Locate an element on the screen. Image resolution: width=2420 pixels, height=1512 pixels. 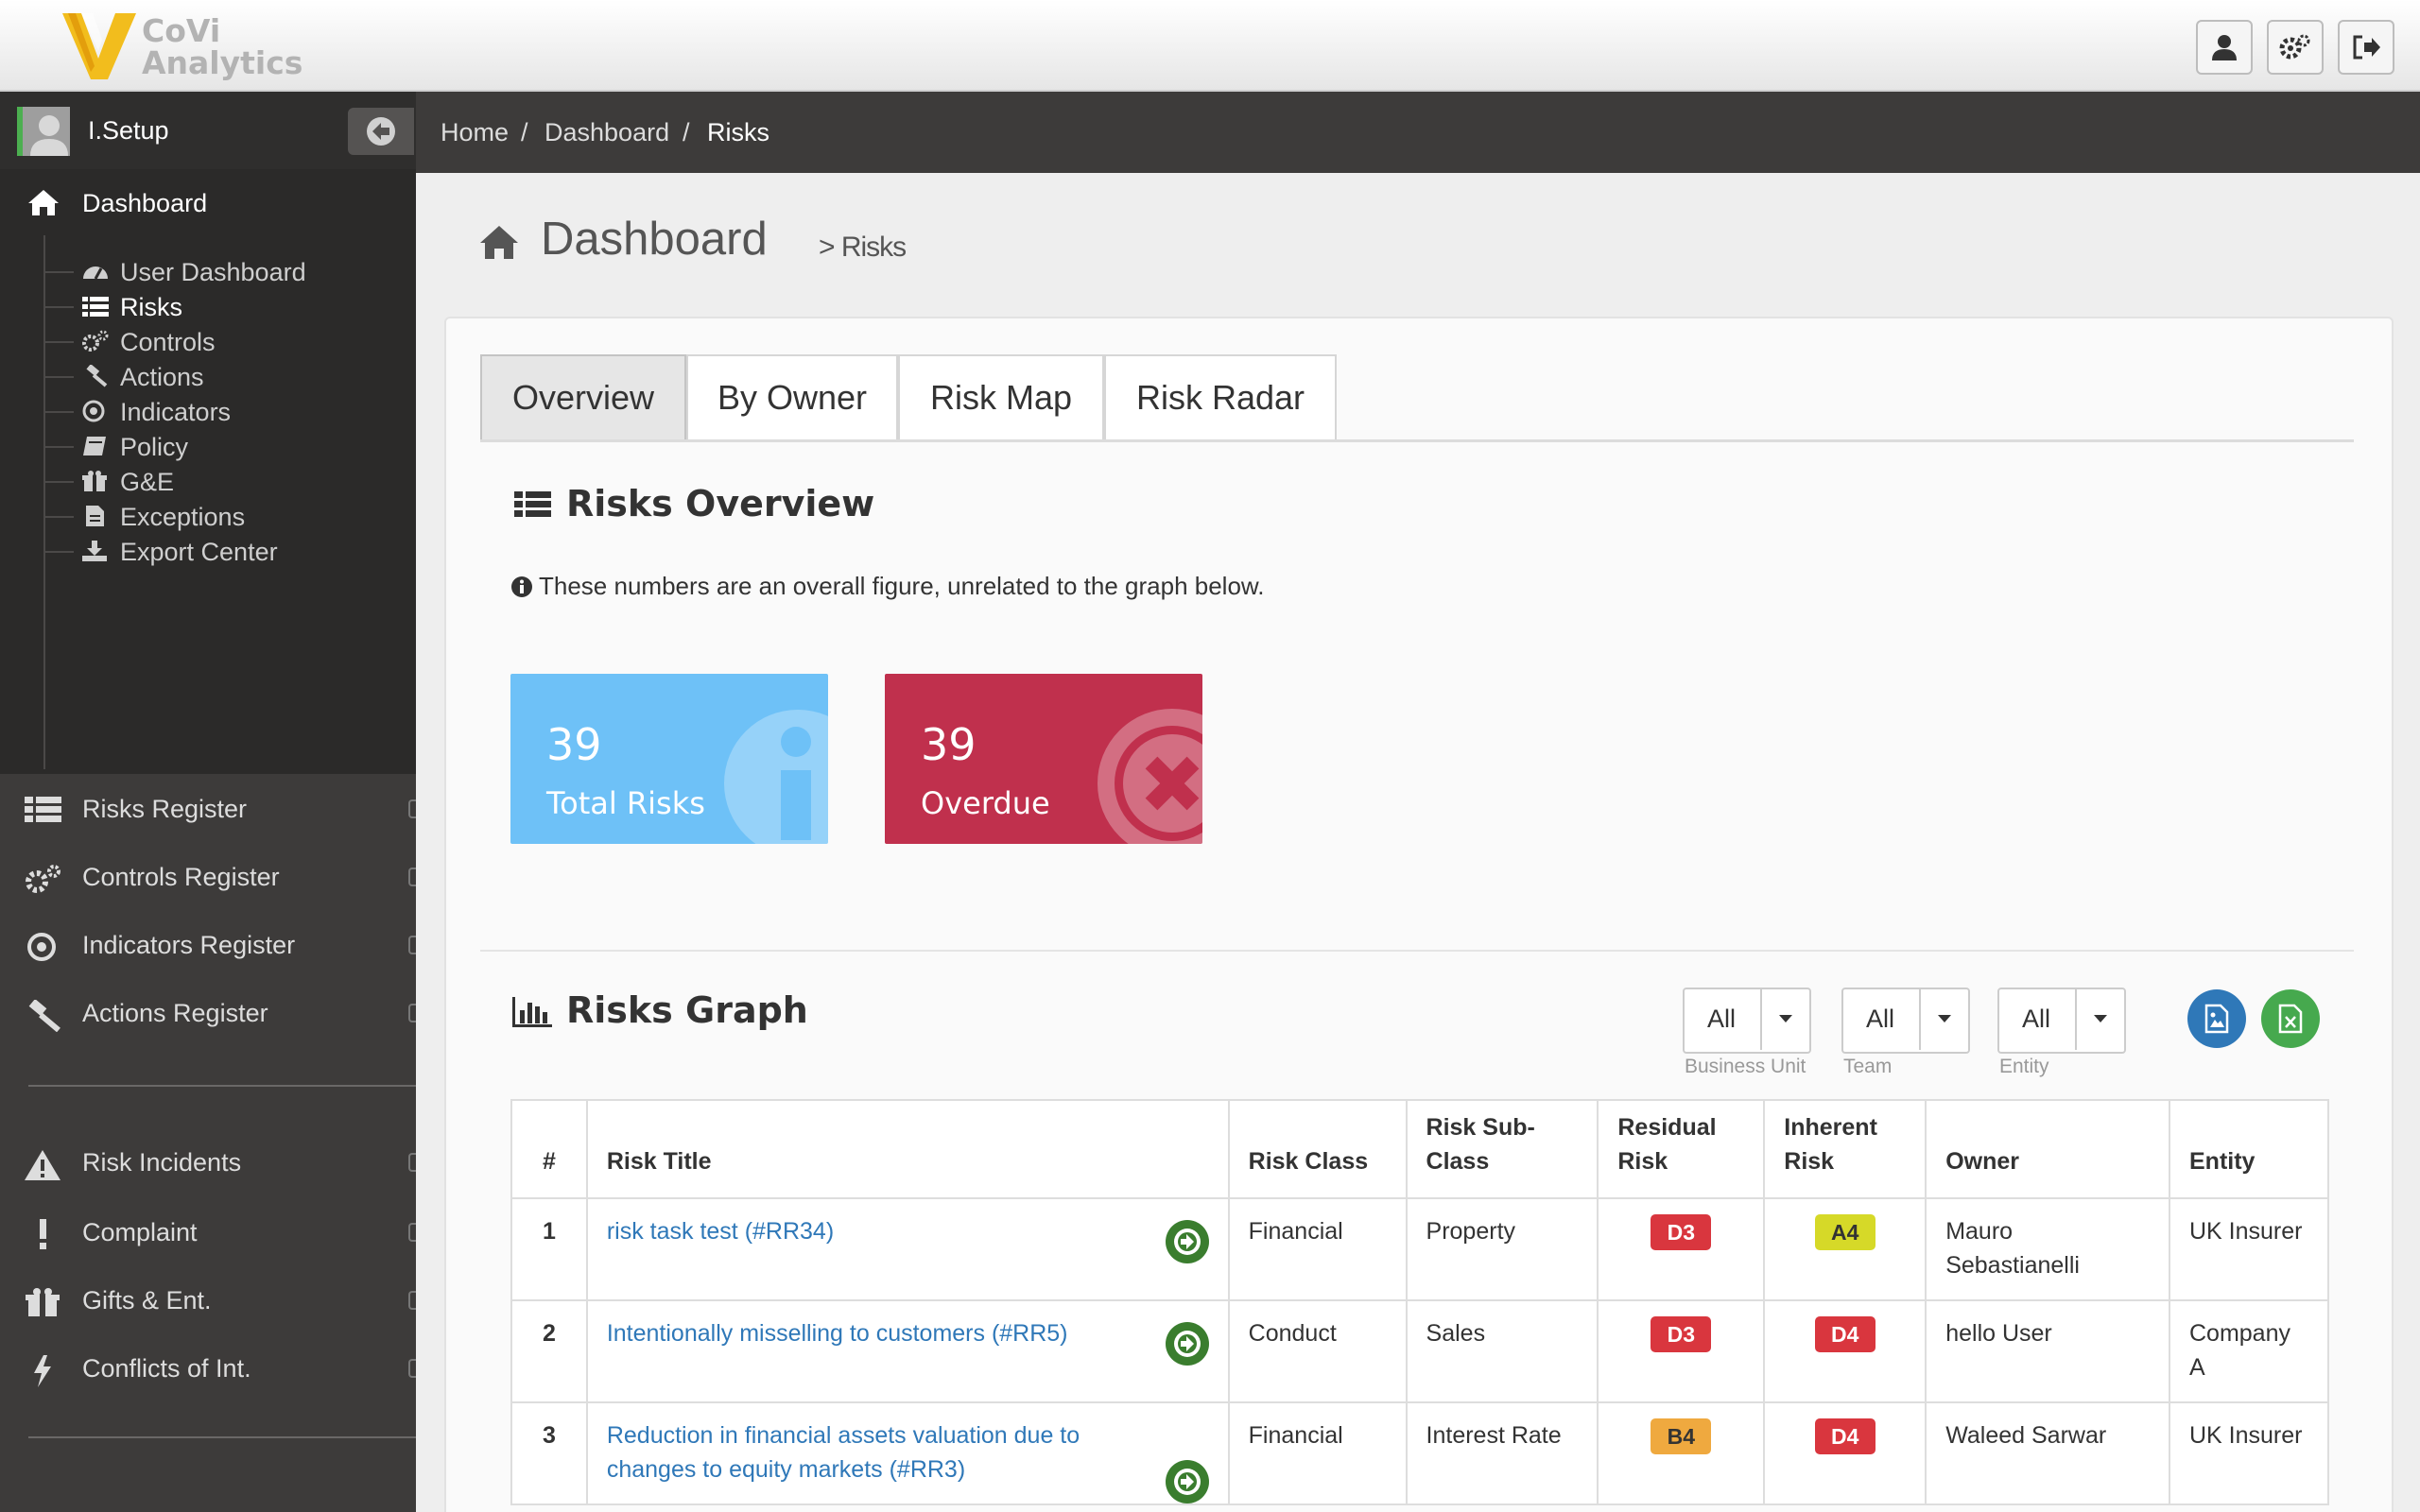
gift-icon is located at coordinates (43, 1302).